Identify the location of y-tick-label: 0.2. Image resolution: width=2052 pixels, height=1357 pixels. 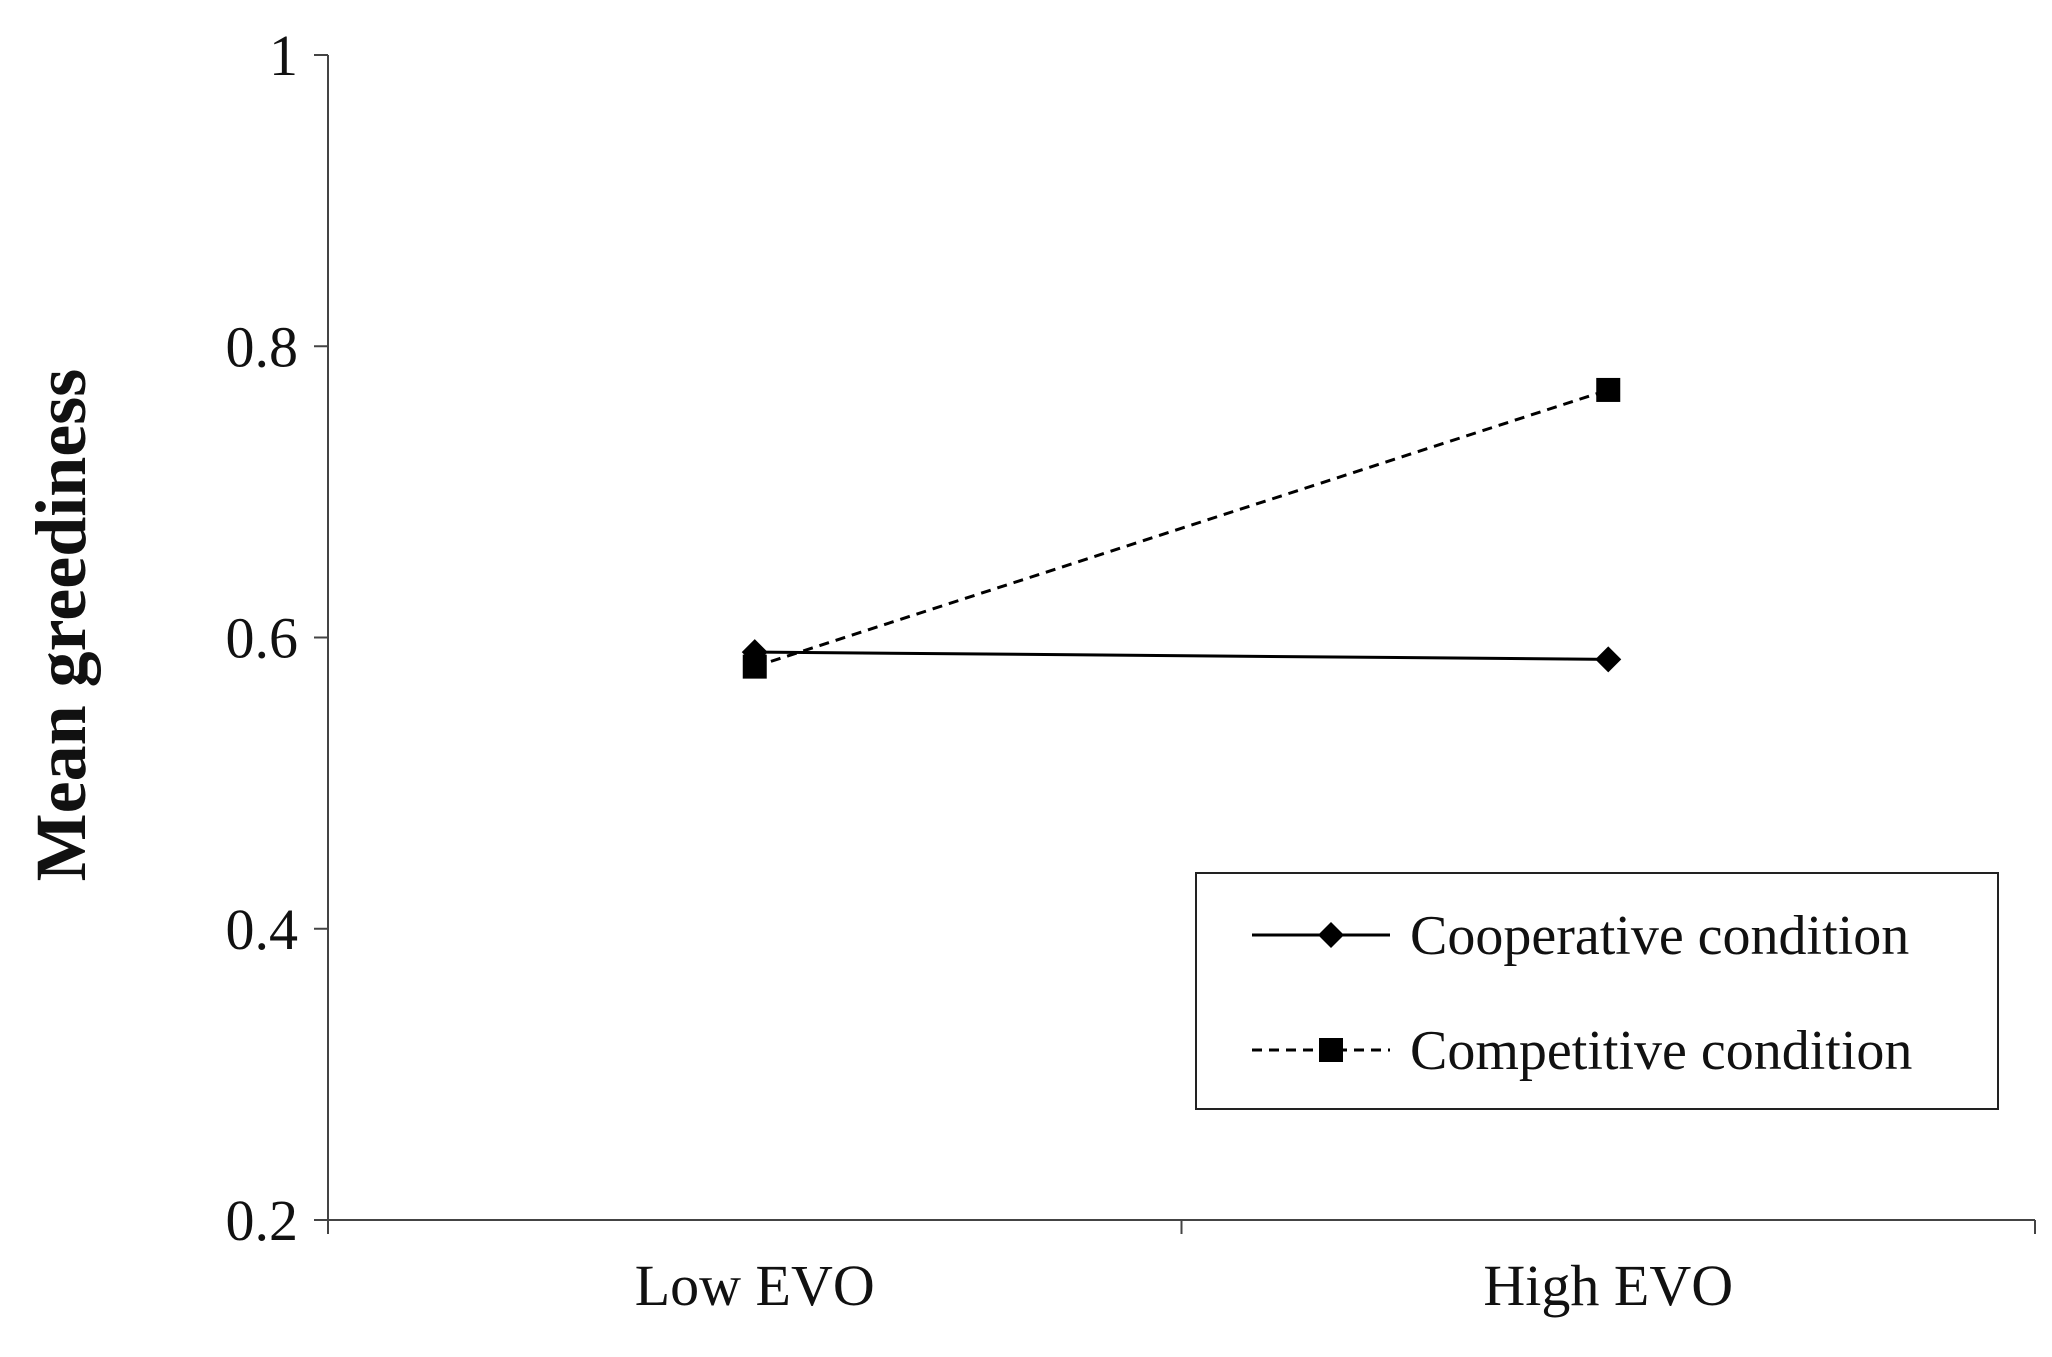
(262, 1220).